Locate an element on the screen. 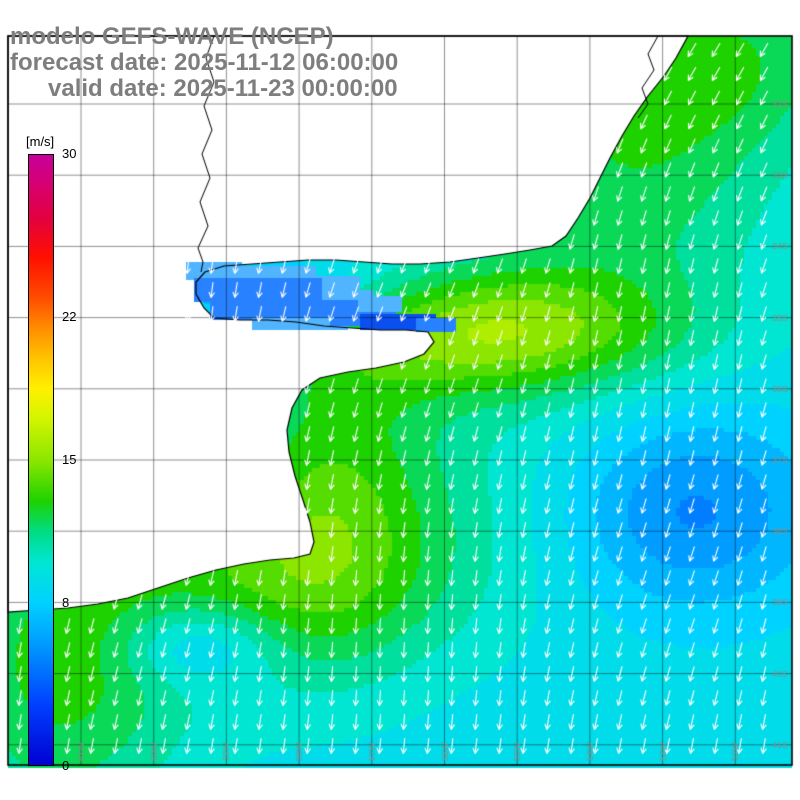 This screenshot has width=800, height=800. colorbar-units-label: [m/s] is located at coordinates (40, 141).